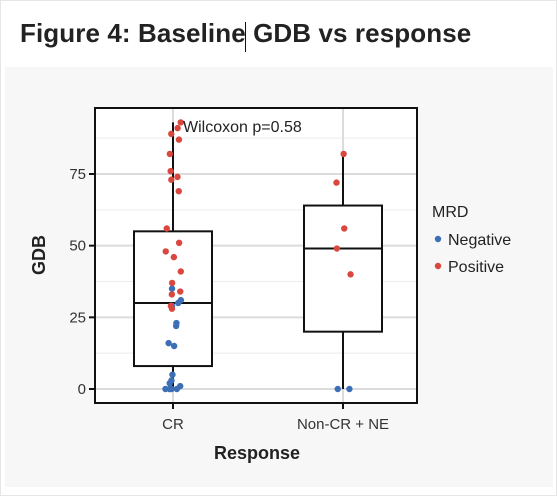  Describe the element at coordinates (450, 212) in the screenshot. I see `legend-title: MRD` at that location.